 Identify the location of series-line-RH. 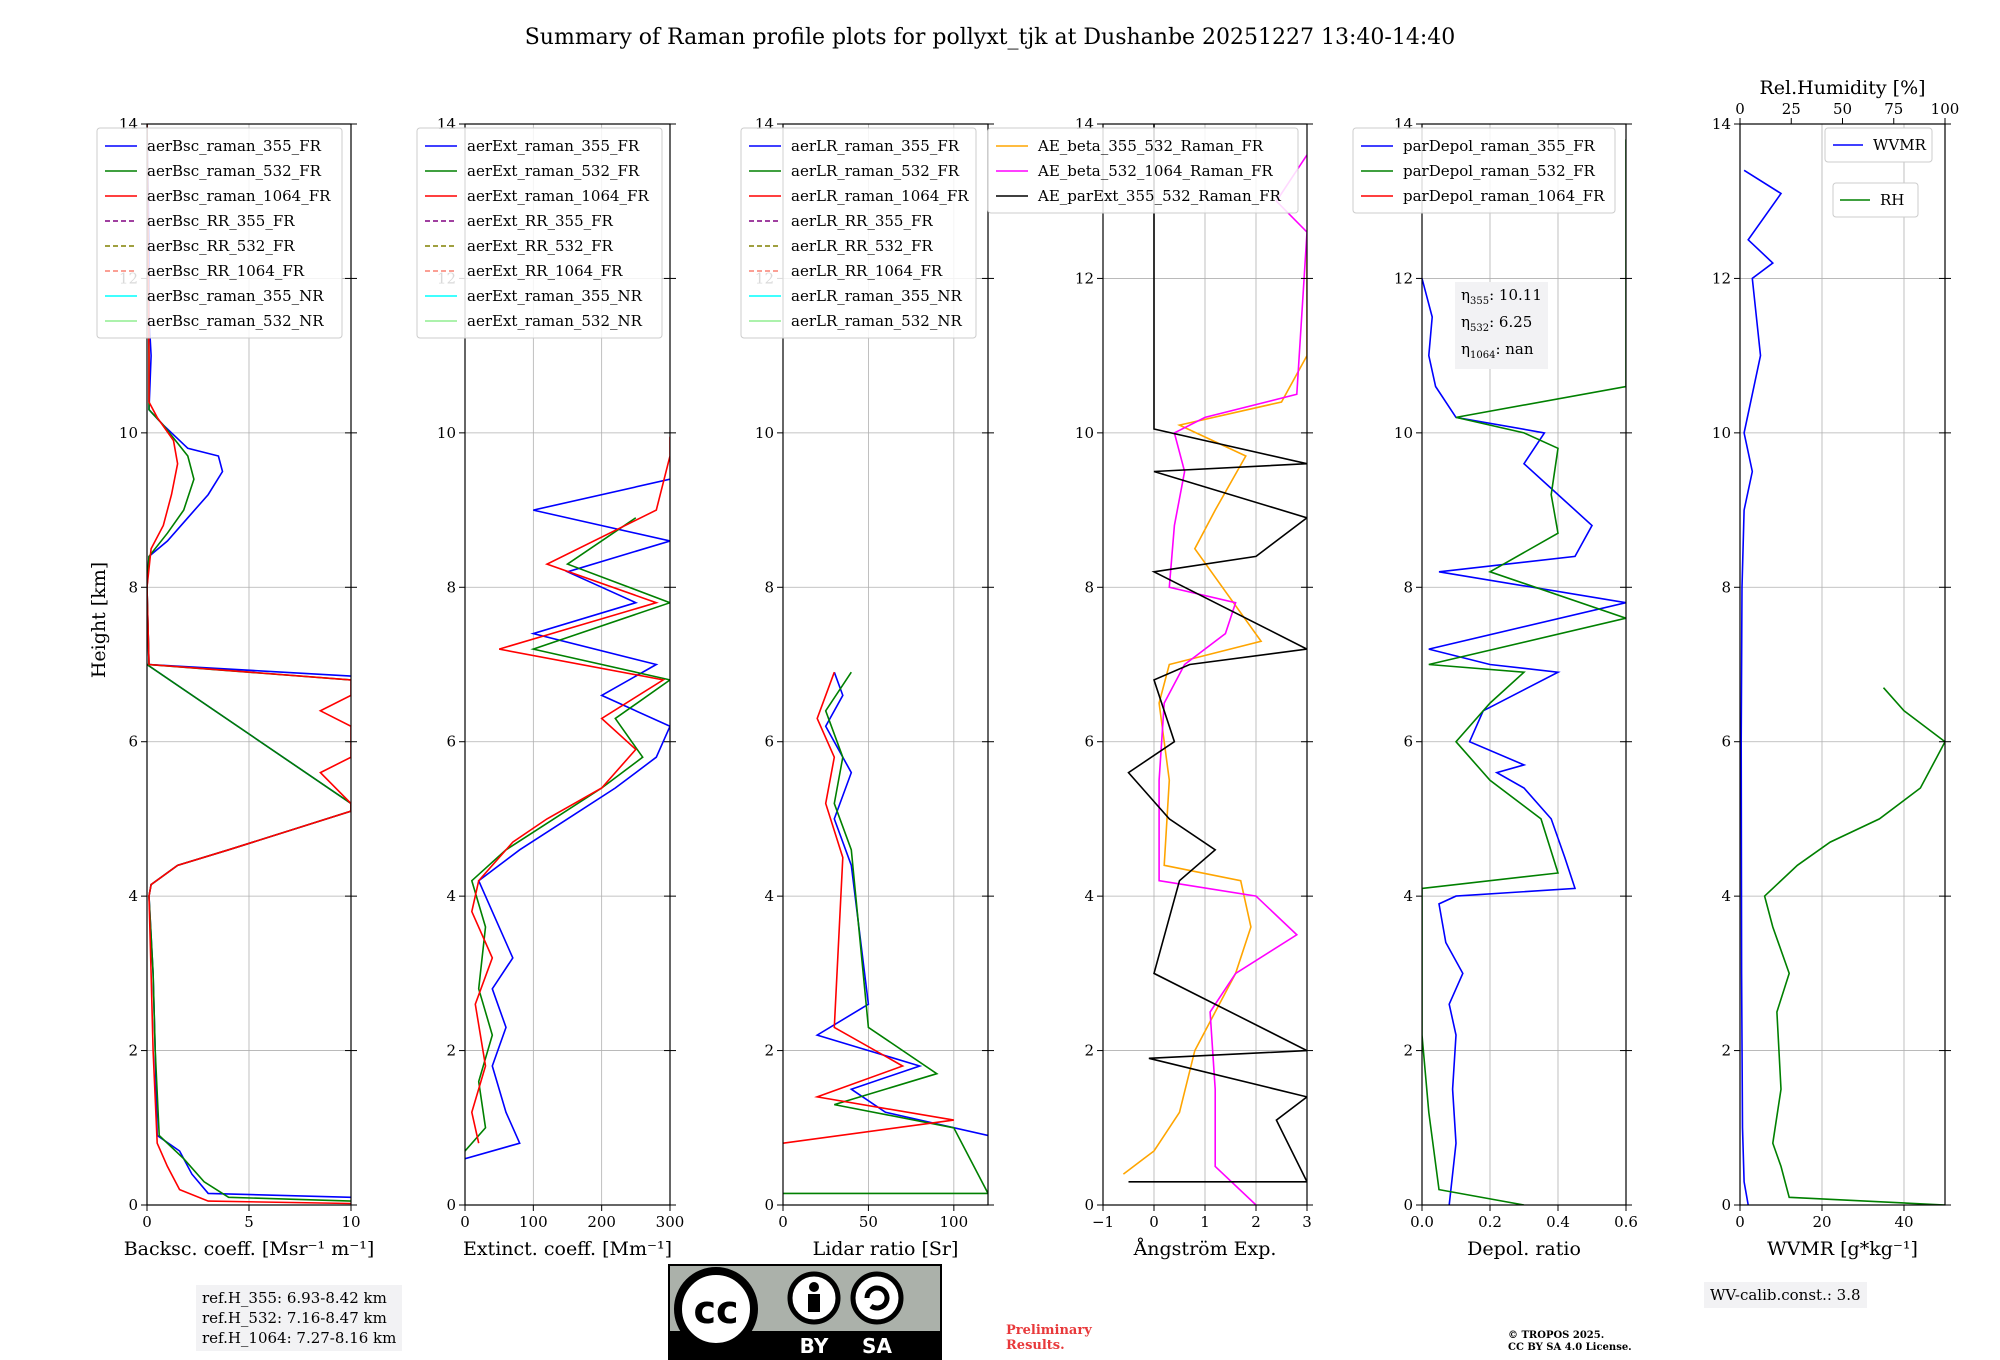
(1854, 946).